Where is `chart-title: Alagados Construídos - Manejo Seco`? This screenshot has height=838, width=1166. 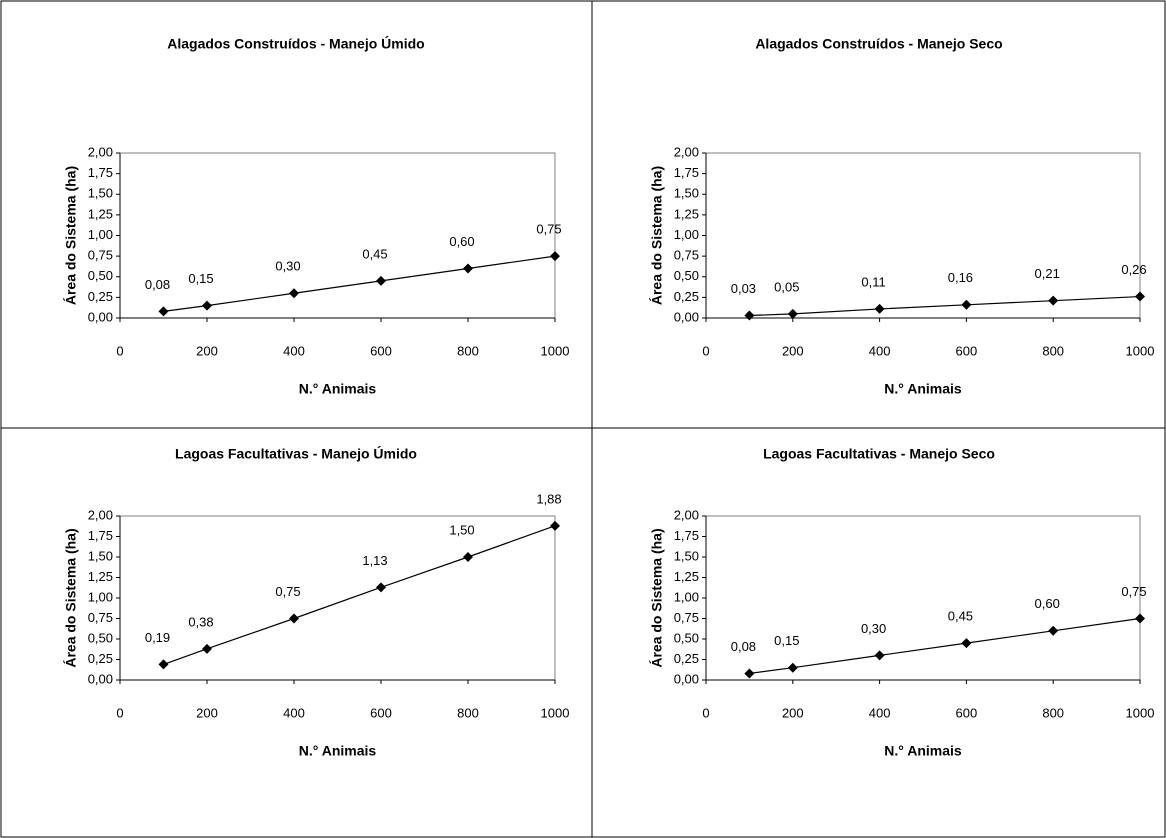
chart-title: Alagados Construídos - Manejo Seco is located at coordinates (878, 44).